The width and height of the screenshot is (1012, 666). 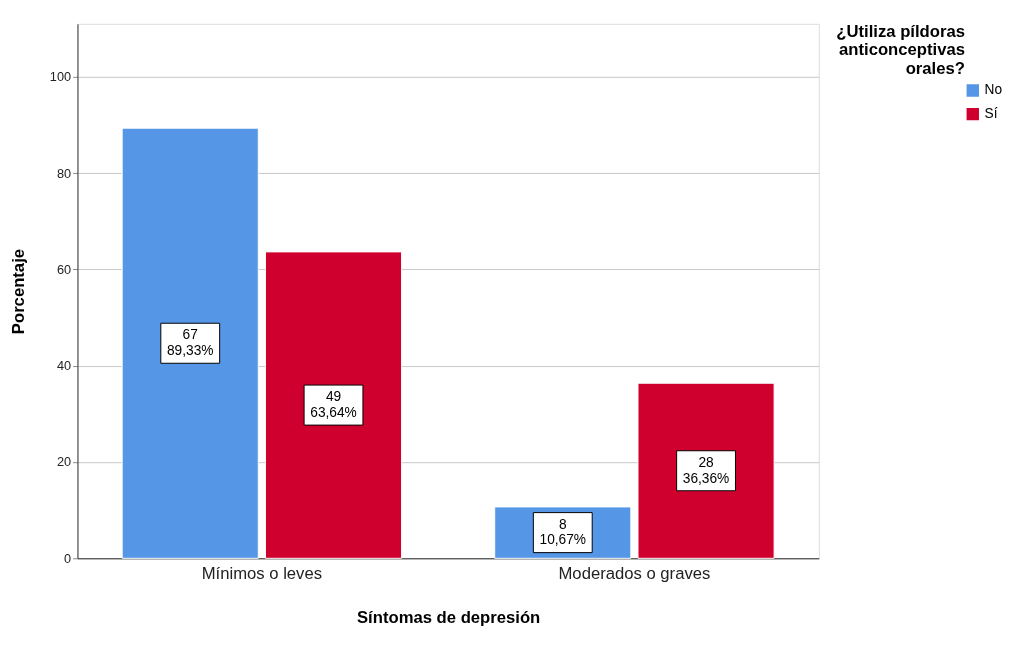 I want to click on data-label: 49 63,64%, so click(x=333, y=404).